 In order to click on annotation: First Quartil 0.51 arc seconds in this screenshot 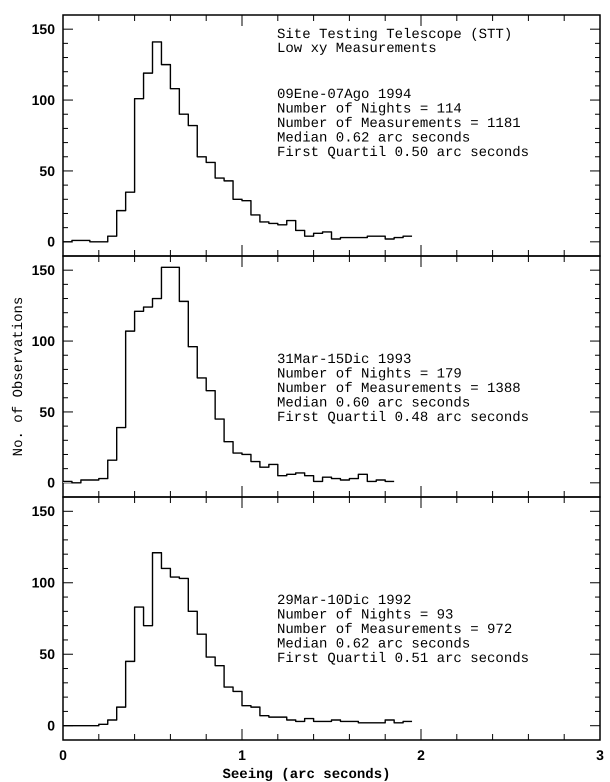, I will do `click(403, 659)`.